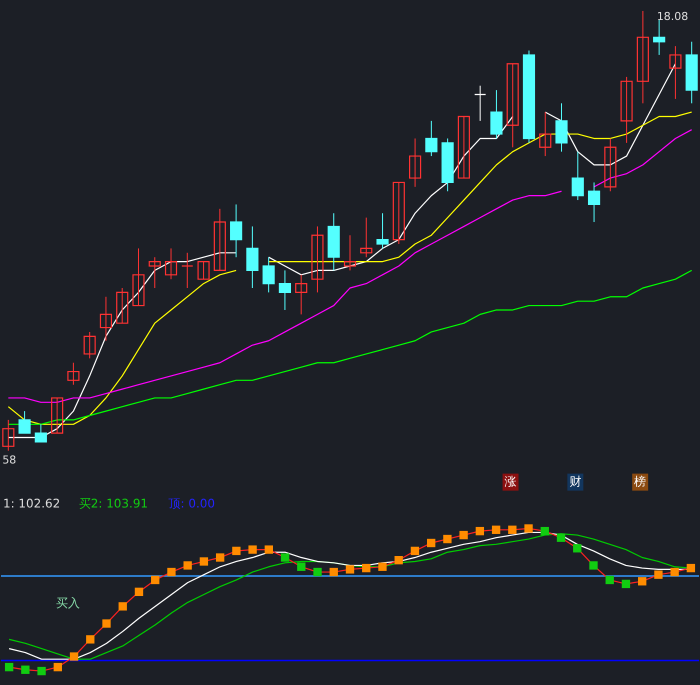 The image size is (700, 685). What do you see at coordinates (9, 460) in the screenshot?
I see `text: 58` at bounding box center [9, 460].